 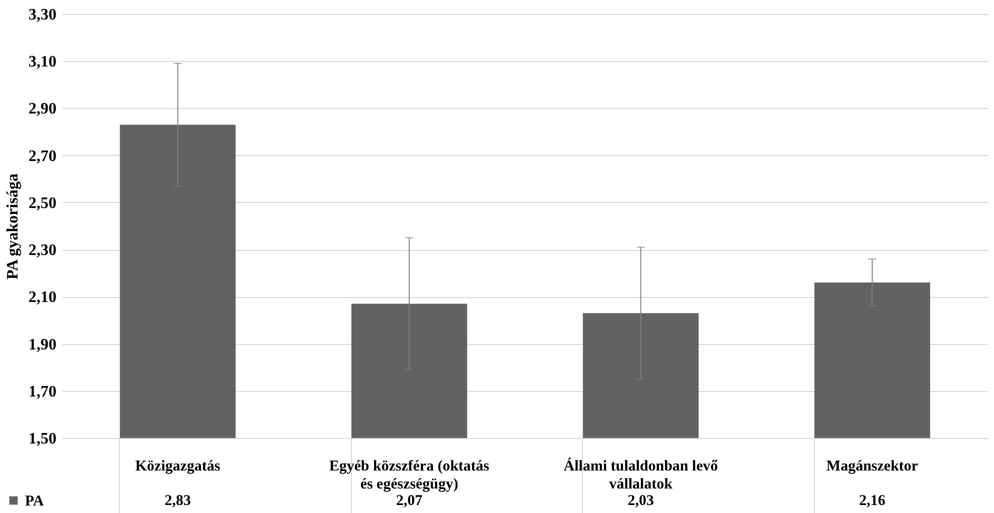 What do you see at coordinates (872, 501) in the screenshot?
I see `data-label: 2,16` at bounding box center [872, 501].